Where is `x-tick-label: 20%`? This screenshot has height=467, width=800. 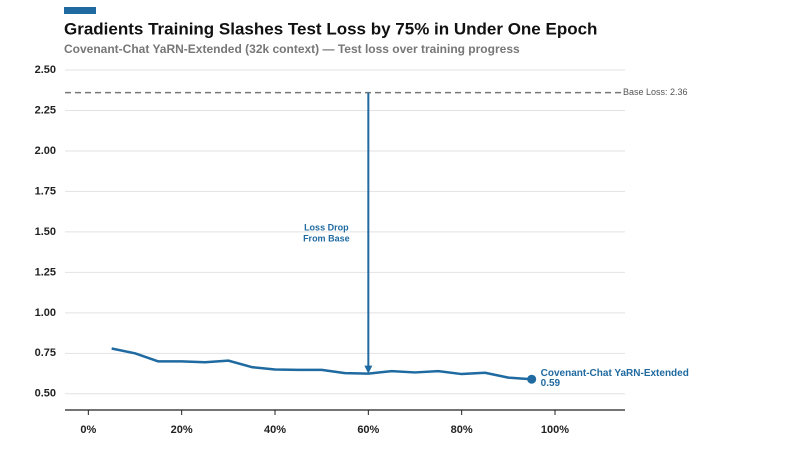
x-tick-label: 20% is located at coordinates (182, 430).